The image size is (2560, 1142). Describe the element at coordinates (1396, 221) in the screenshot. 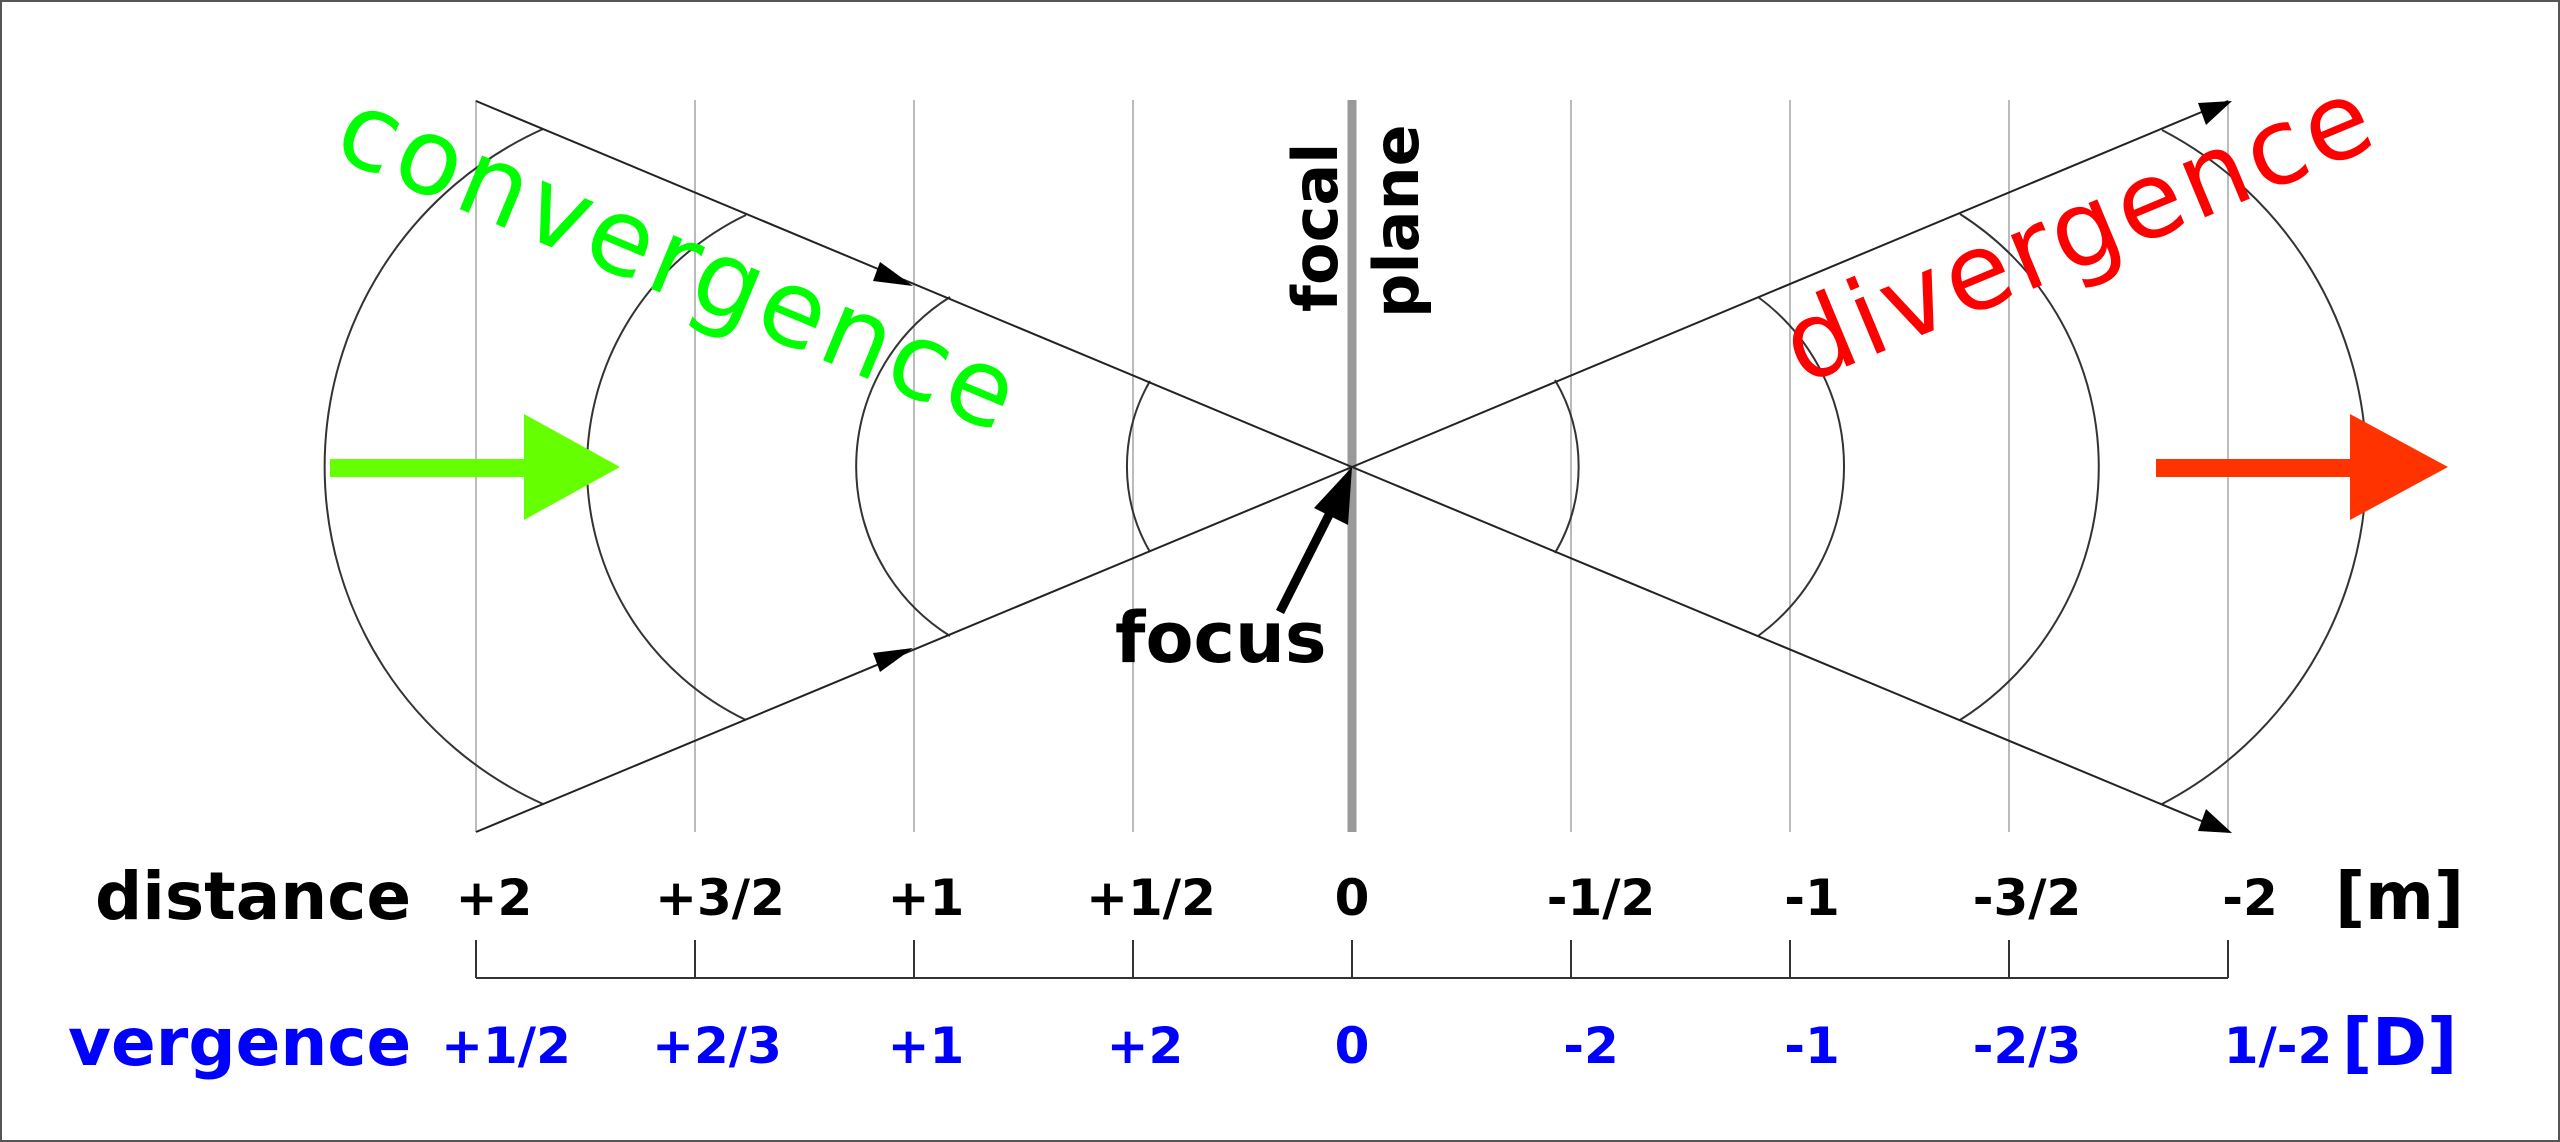

I see `focal-plane-label-line2: plane` at that location.